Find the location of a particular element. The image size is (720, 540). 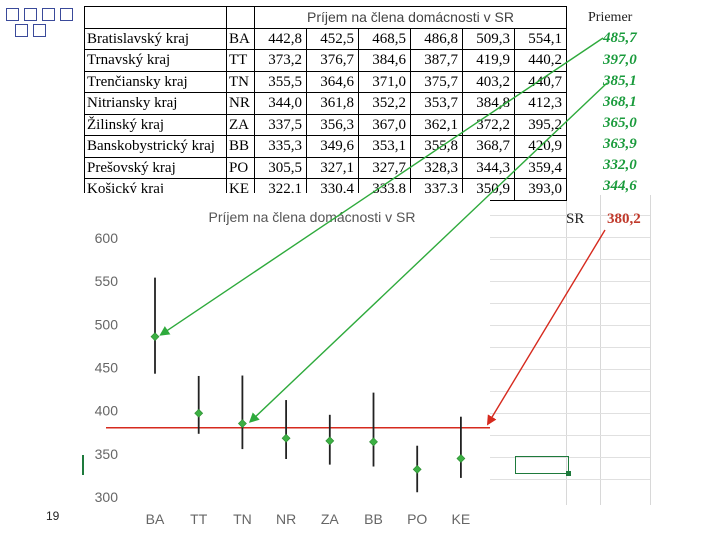

value-cell: 372,2 is located at coordinates (488, 124).